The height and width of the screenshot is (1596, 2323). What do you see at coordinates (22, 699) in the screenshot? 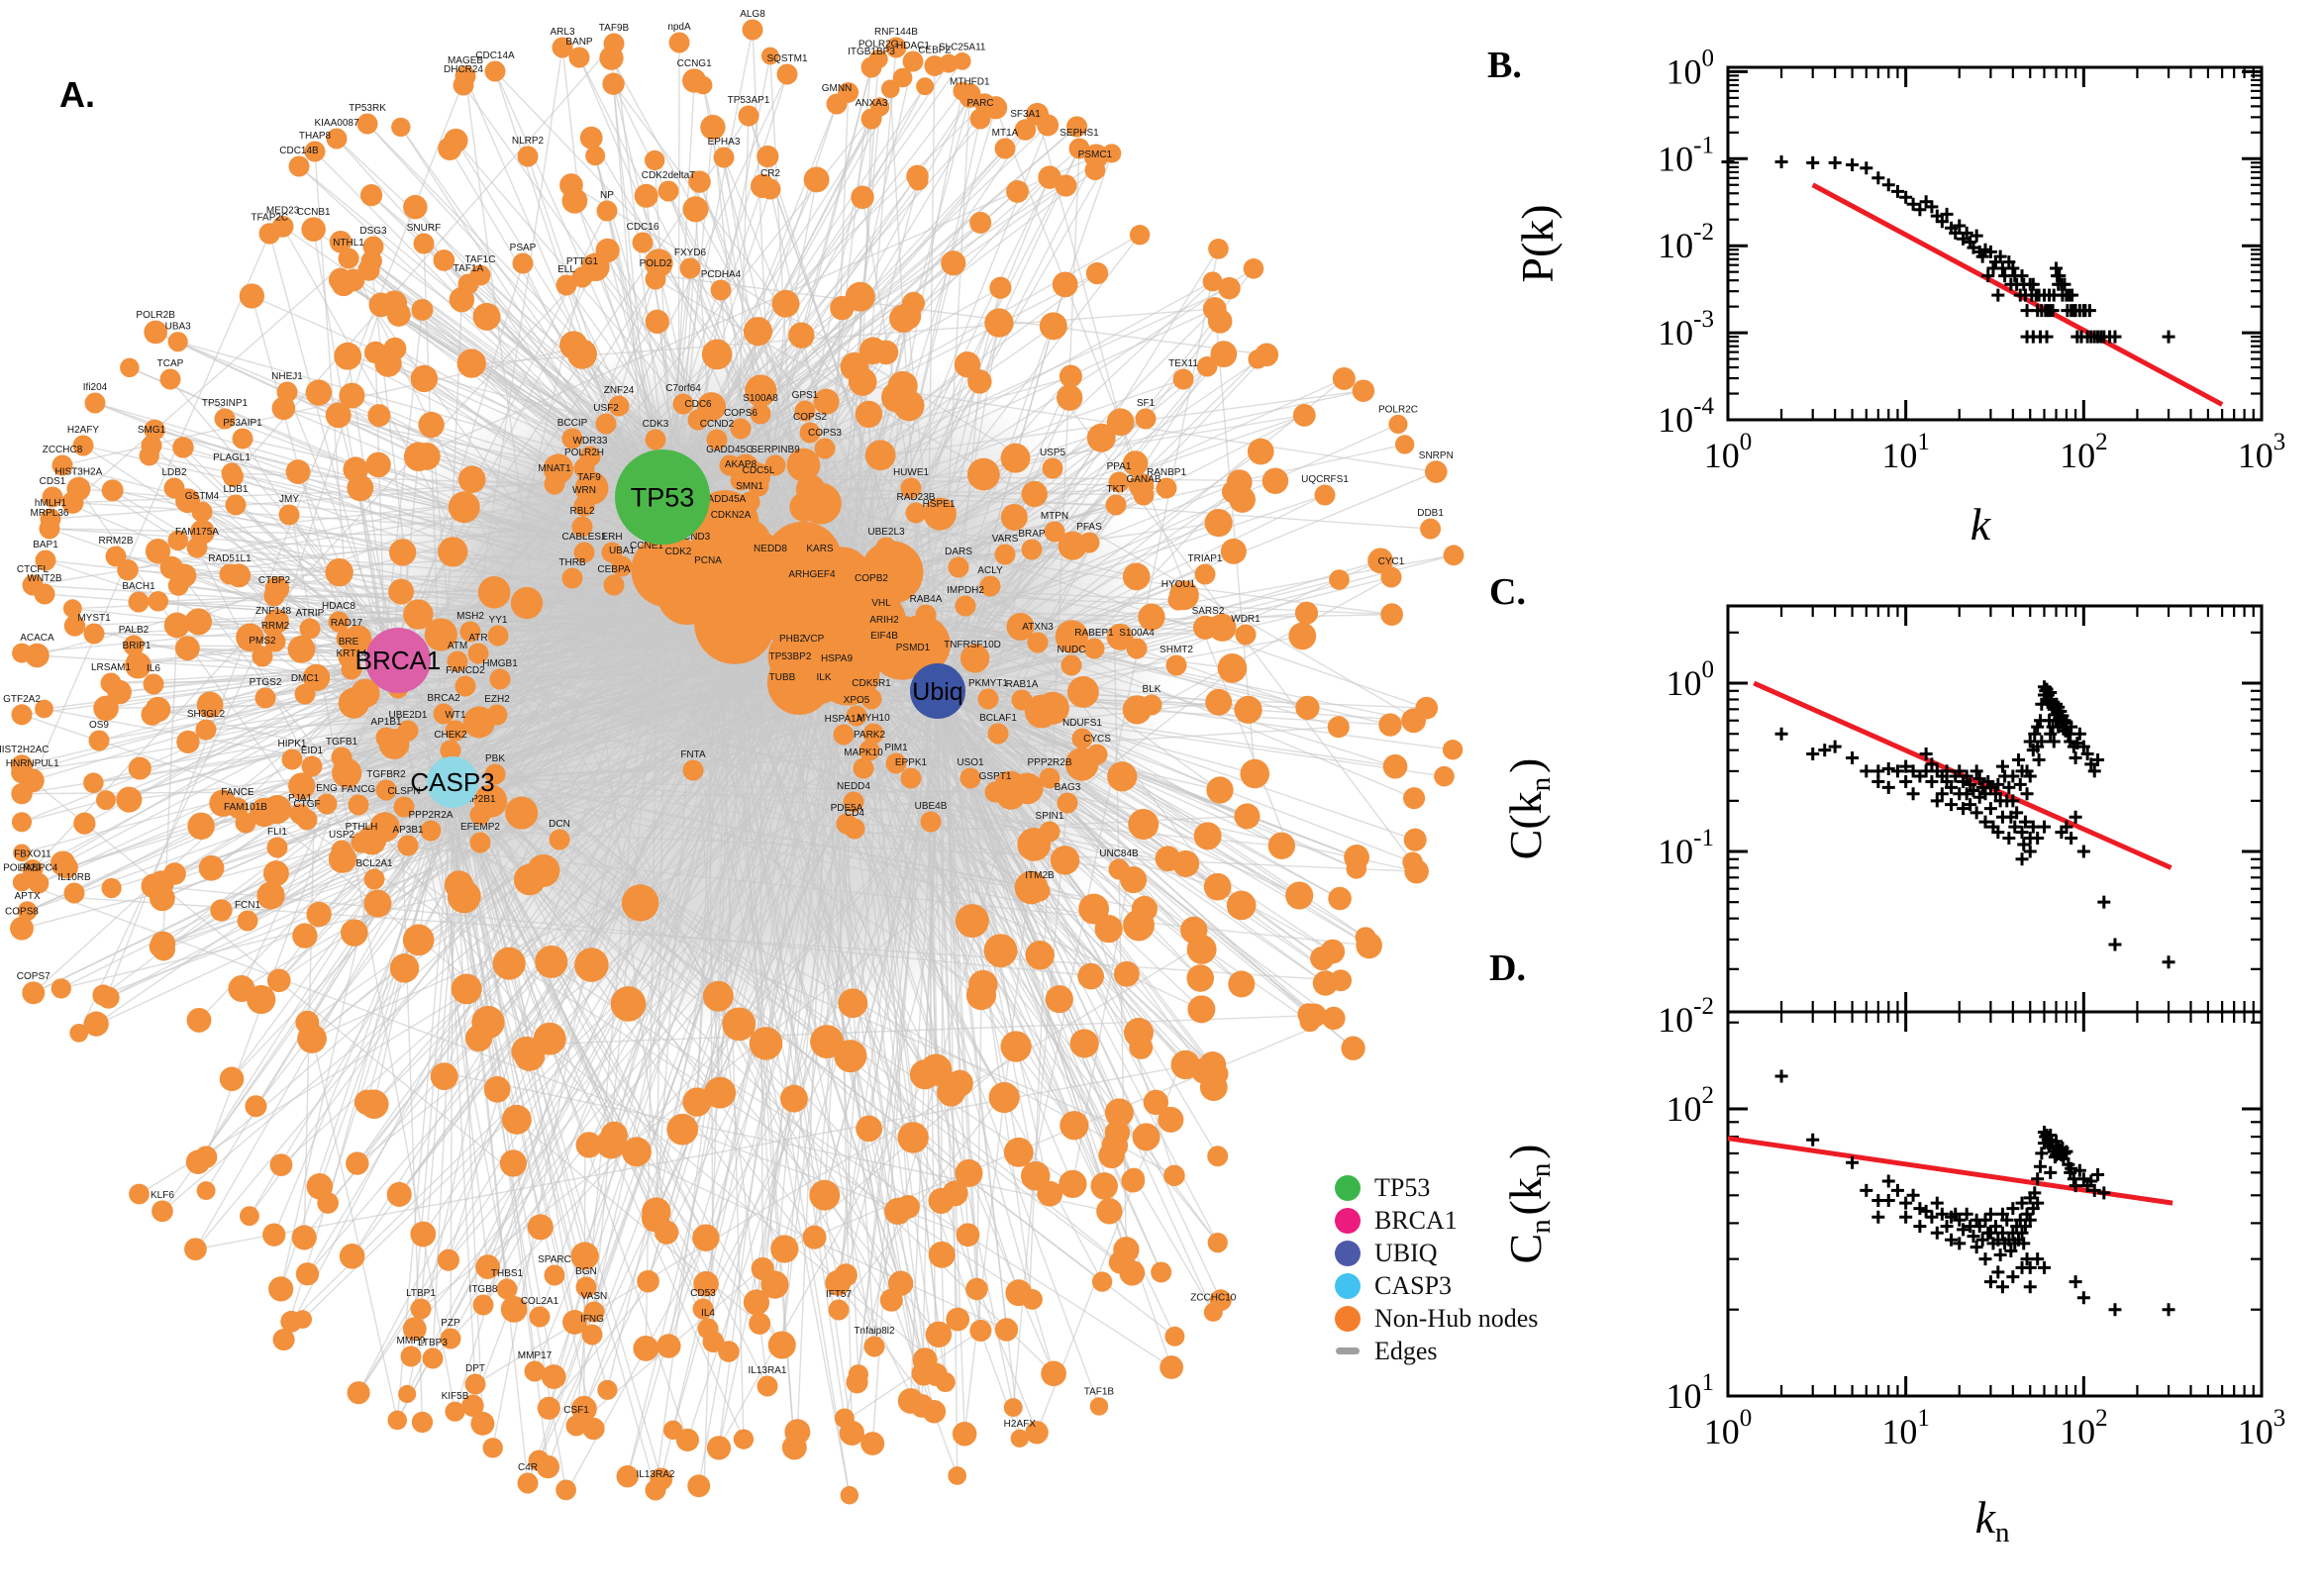
I see `node-label: GTF2A2` at bounding box center [22, 699].